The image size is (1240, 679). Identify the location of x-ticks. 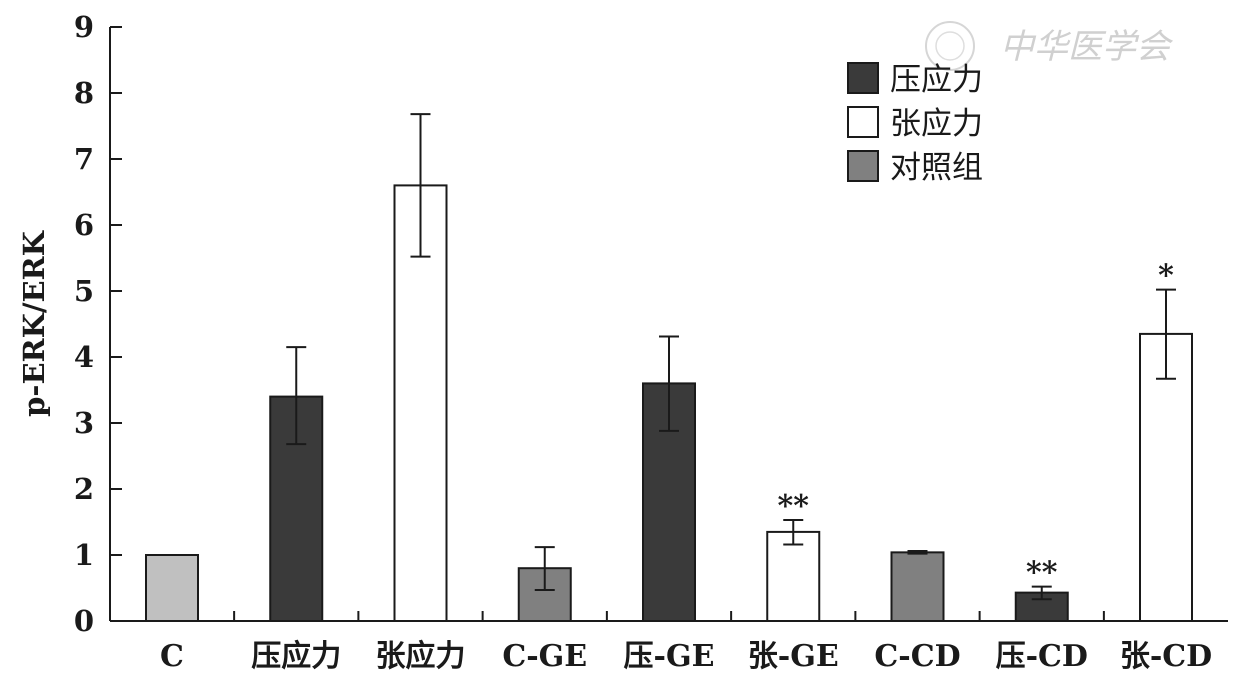
(669, 616).